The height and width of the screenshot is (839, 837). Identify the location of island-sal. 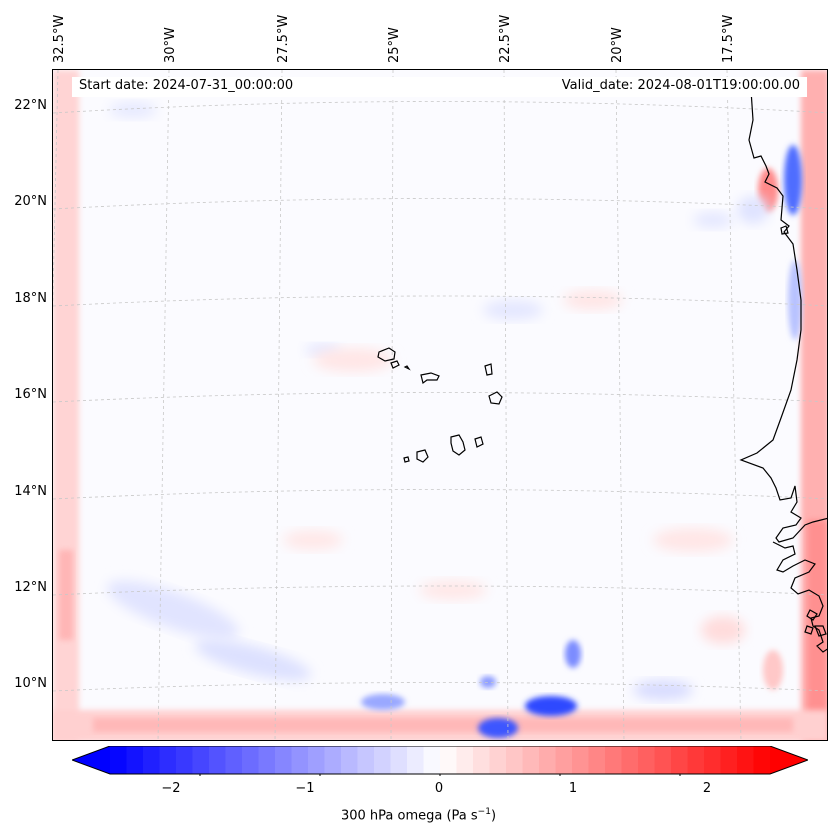
(488, 369).